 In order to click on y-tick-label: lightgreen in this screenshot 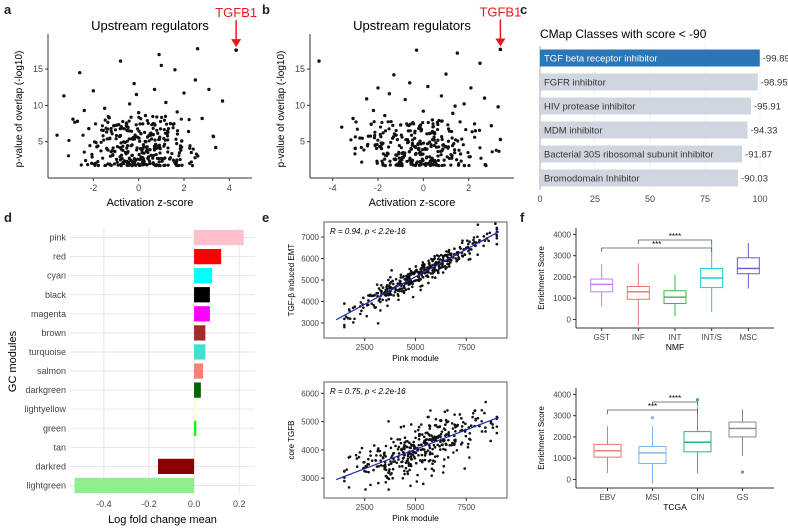, I will do `click(46, 485)`.